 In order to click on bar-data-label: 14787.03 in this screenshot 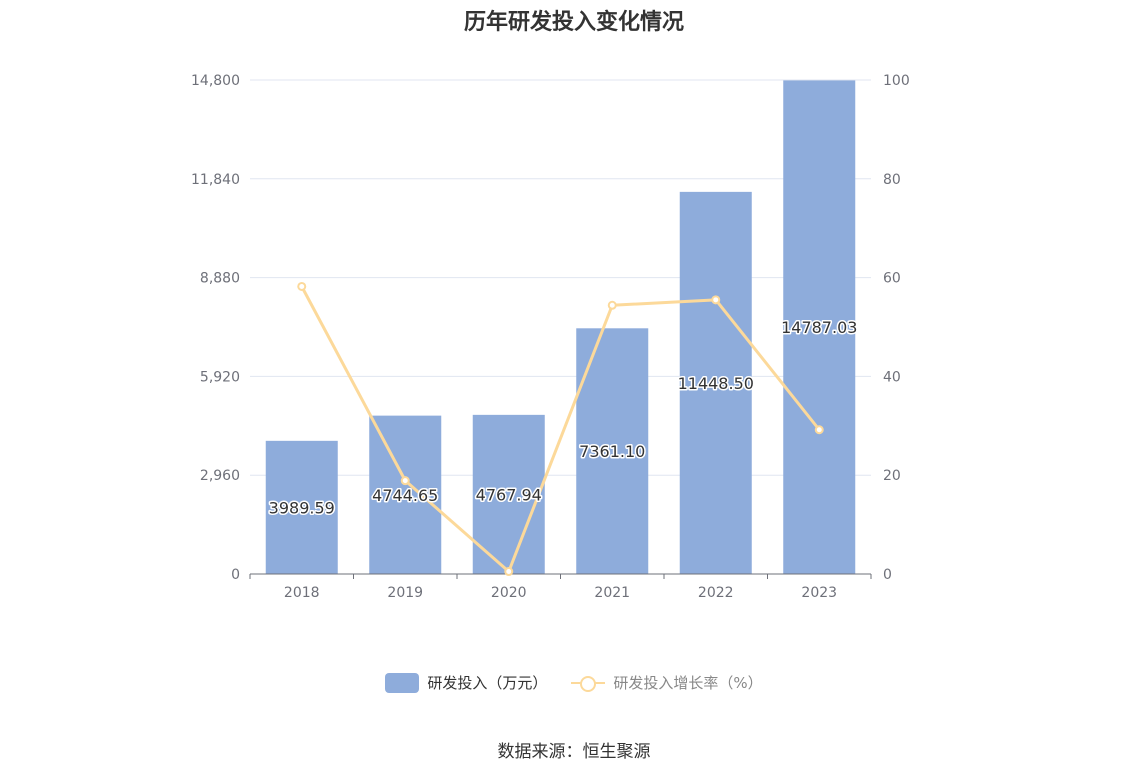, I will do `click(819, 327)`.